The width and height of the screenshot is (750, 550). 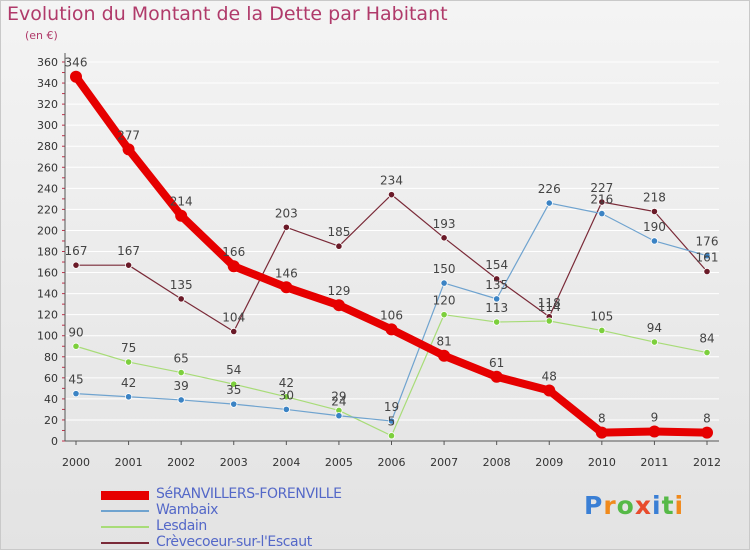 I want to click on data-label: 24, so click(x=338, y=402).